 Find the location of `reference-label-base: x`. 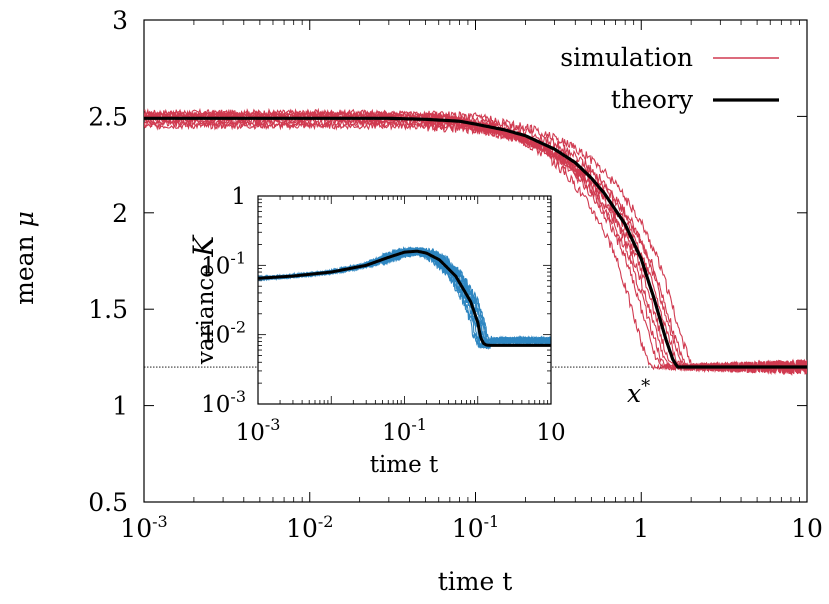

reference-label-base: x is located at coordinates (634, 393).